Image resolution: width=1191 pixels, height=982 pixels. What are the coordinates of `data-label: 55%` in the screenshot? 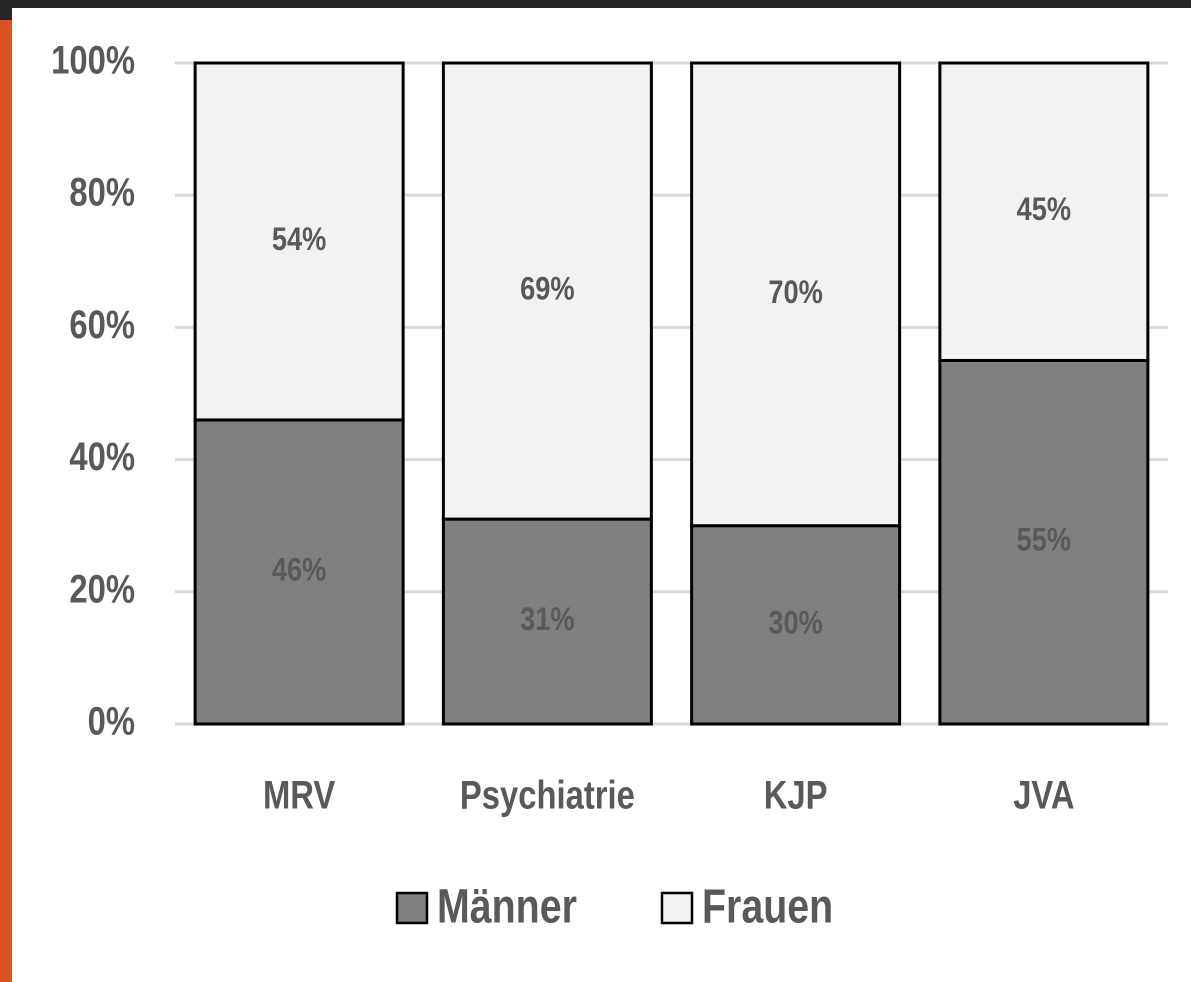 It's located at (1044, 541).